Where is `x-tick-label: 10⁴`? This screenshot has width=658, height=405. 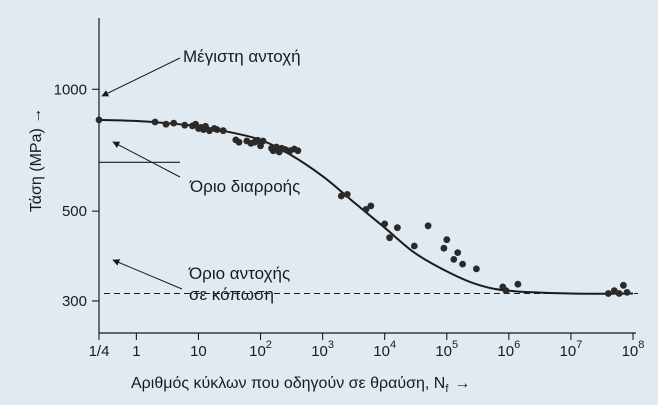
x-tick-label: 10⁴ is located at coordinates (384, 349).